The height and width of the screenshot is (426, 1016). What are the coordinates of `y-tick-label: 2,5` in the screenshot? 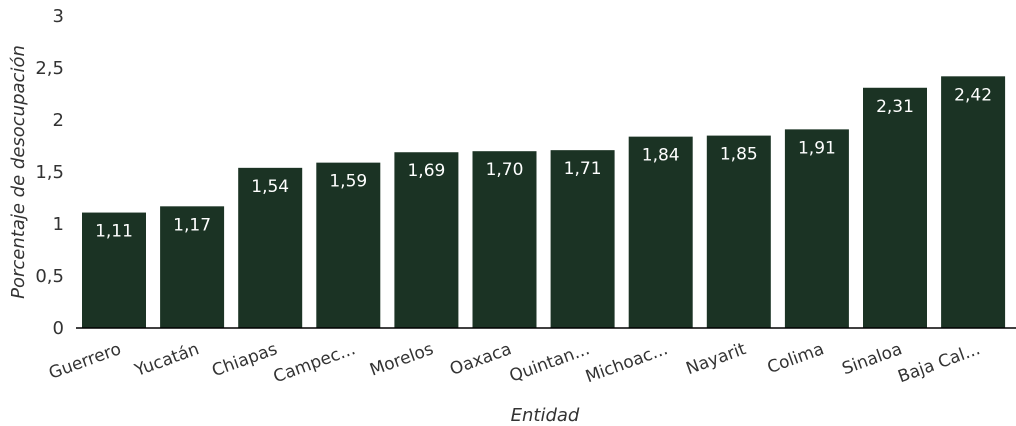 It's located at (49, 68).